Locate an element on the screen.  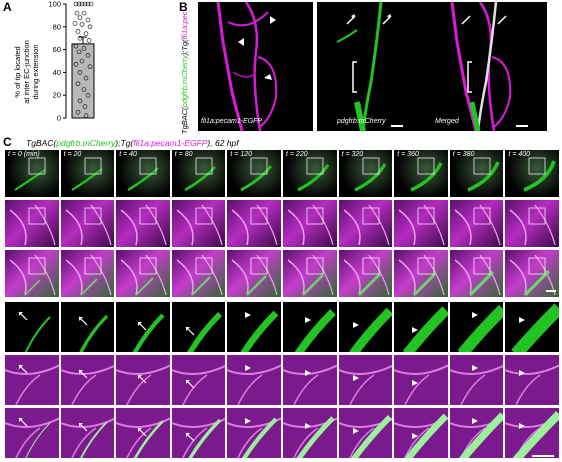
panel-b-image-2: pdgfrb:mCherry is located at coordinates (374, 66).